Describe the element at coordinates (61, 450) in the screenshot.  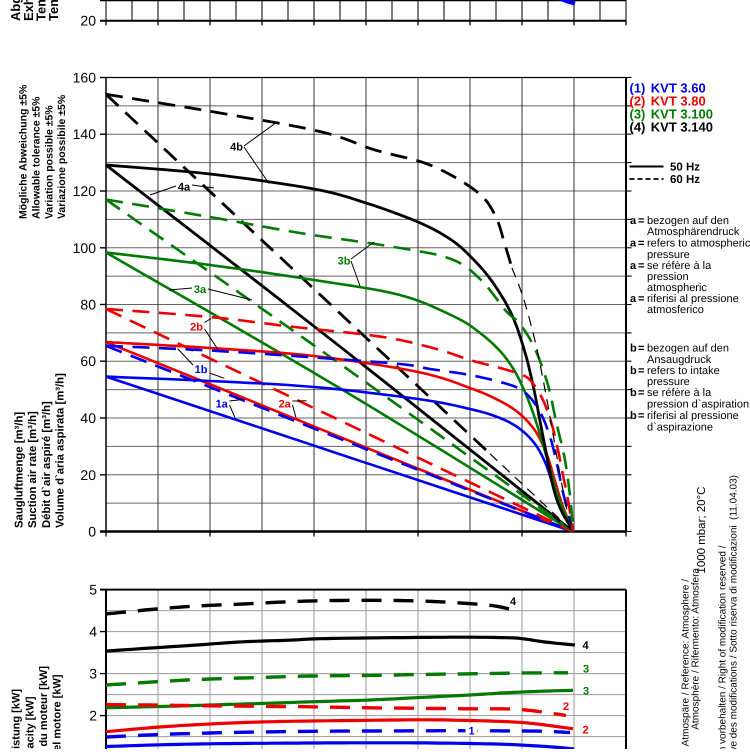
I see `svg-text: Volume d`aria aspirata [m³/h]` at that location.